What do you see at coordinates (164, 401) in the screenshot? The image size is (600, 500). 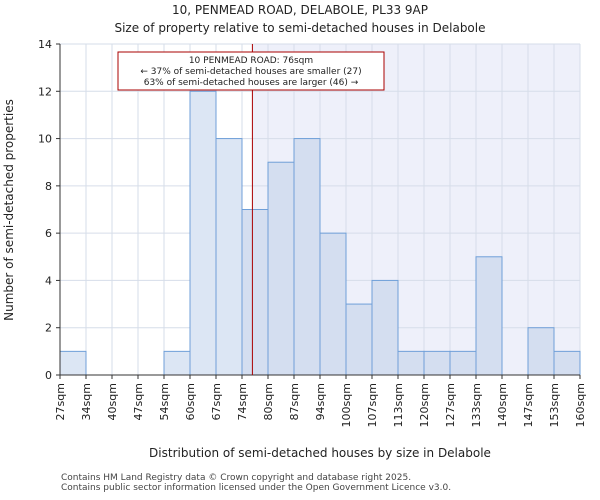 I see `x-tick-label: 54sqm` at bounding box center [164, 401].